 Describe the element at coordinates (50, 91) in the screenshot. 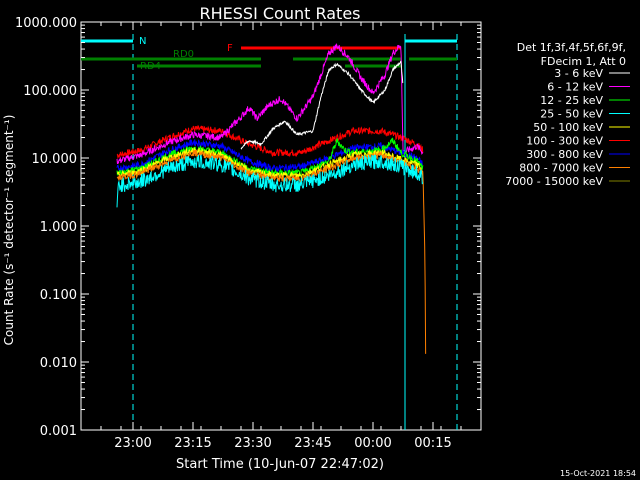

I see `y-tick-label: 100.000` at that location.